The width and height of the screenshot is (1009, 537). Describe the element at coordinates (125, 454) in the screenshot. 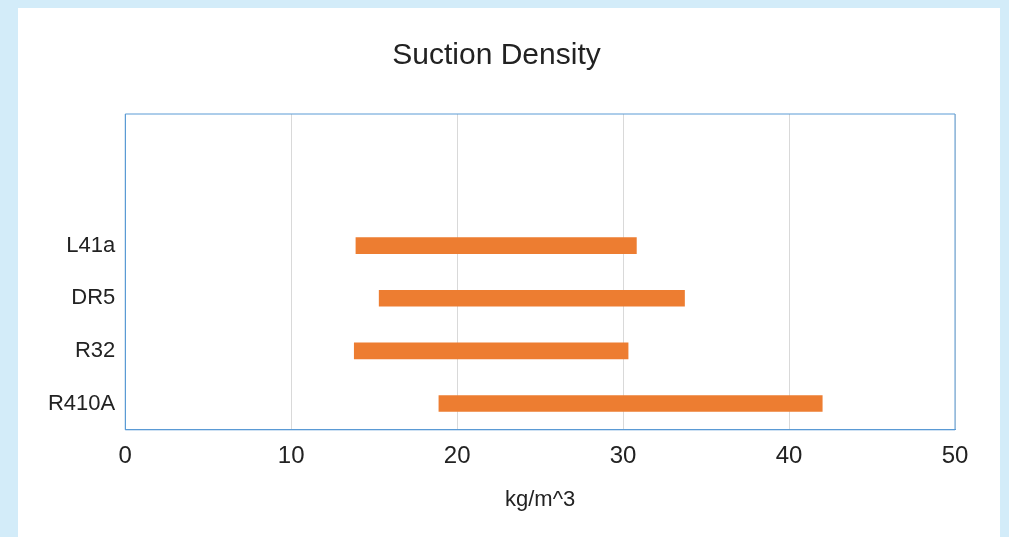

I see `x-tick-label: 0` at that location.